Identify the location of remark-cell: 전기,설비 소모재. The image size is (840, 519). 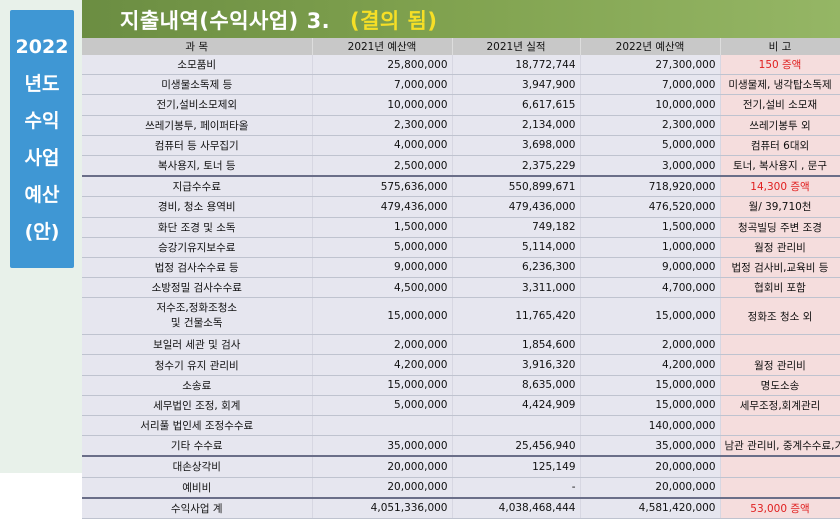
(780, 105).